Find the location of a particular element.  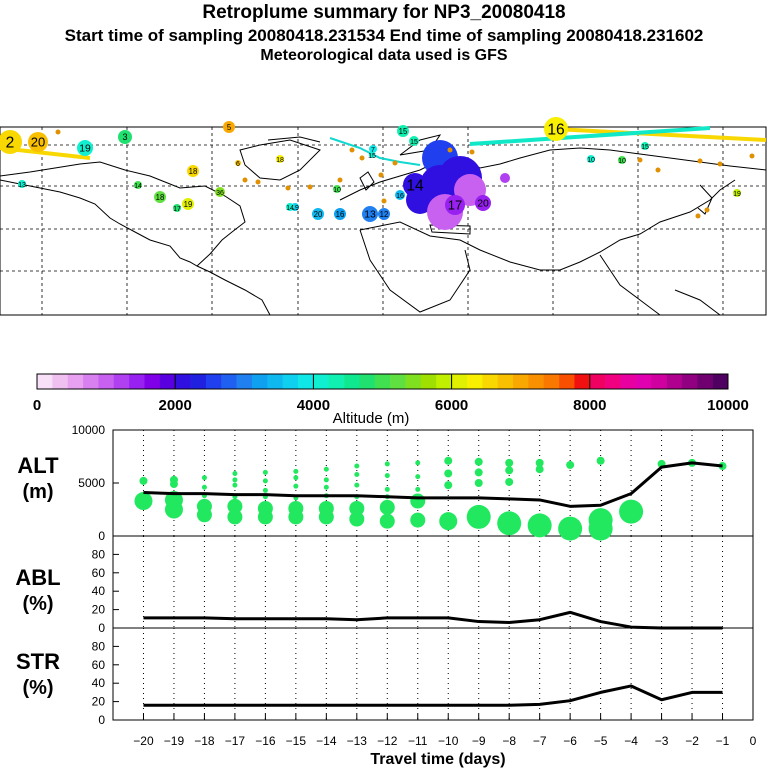

plume-marker-label: 17 is located at coordinates (455, 205).